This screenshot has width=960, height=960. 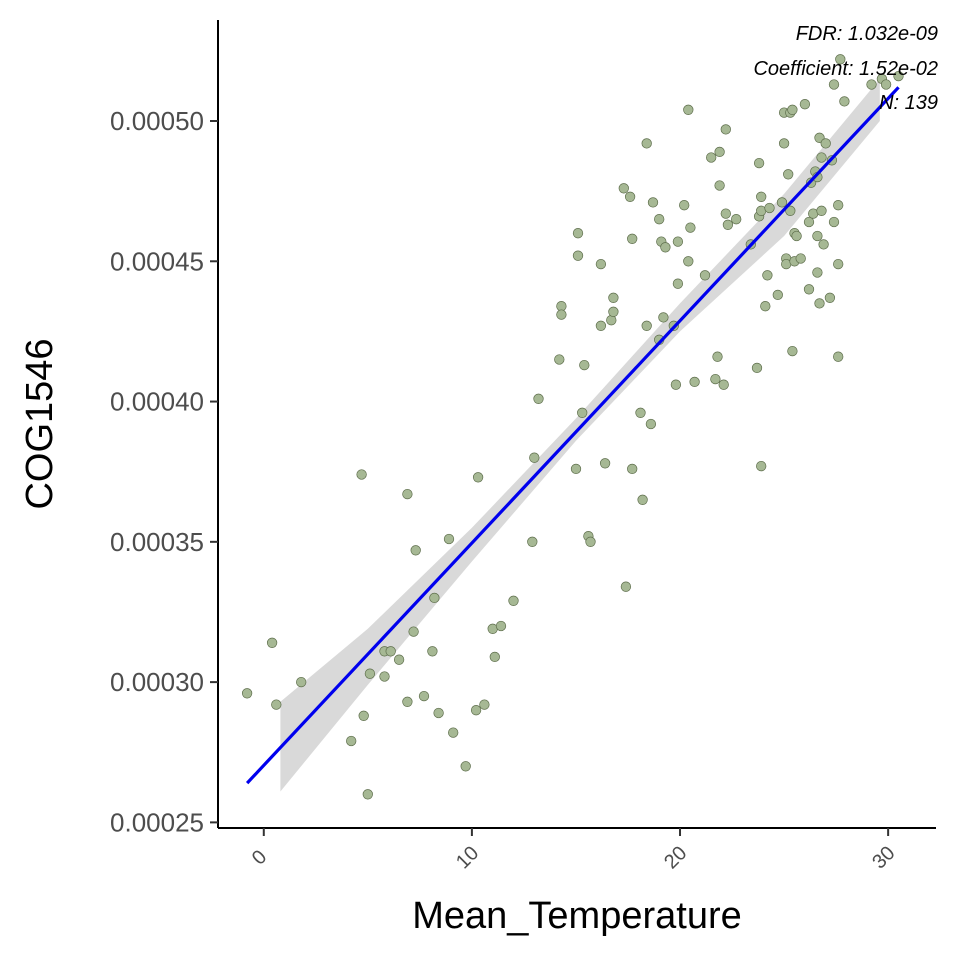 I want to click on x-tick-label: 20, so click(x=675, y=857).